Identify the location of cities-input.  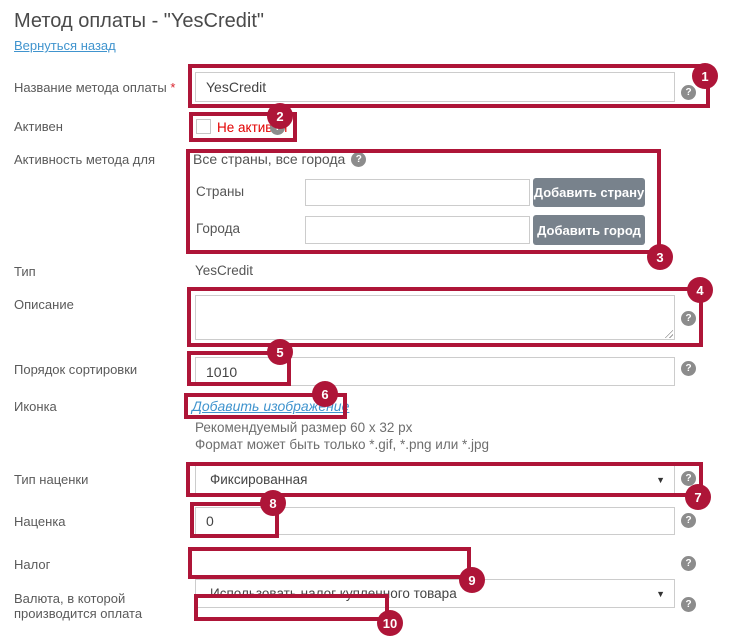
(417, 230).